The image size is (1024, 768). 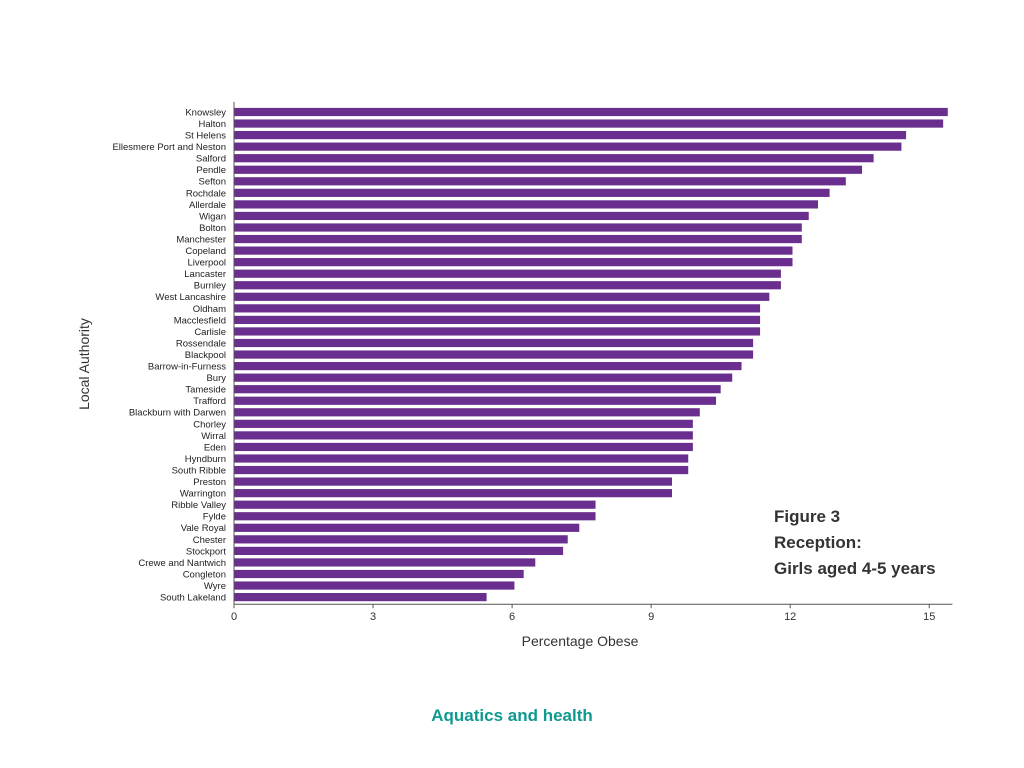 What do you see at coordinates (187, 367) in the screenshot?
I see `category-label: Barrow-in-Furness` at bounding box center [187, 367].